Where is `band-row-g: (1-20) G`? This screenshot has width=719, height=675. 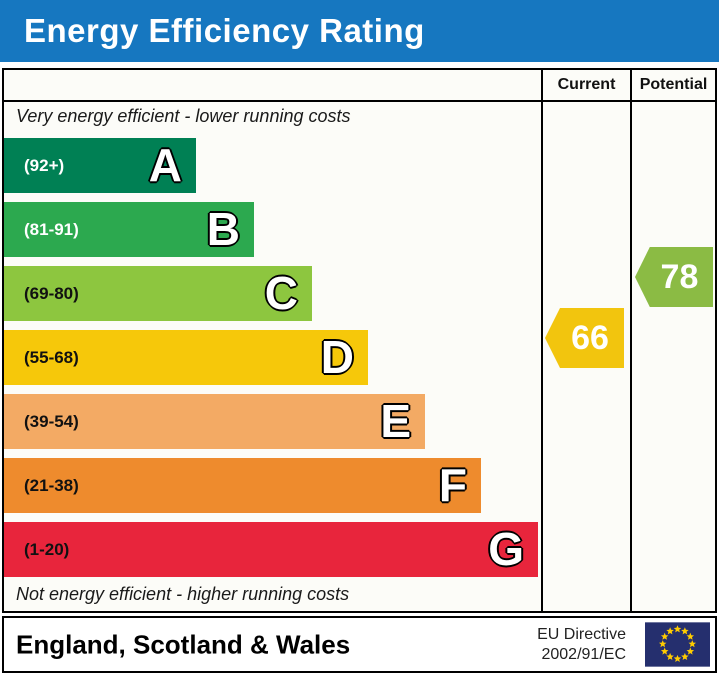
band-row-g: (1-20) G is located at coordinates (271, 549).